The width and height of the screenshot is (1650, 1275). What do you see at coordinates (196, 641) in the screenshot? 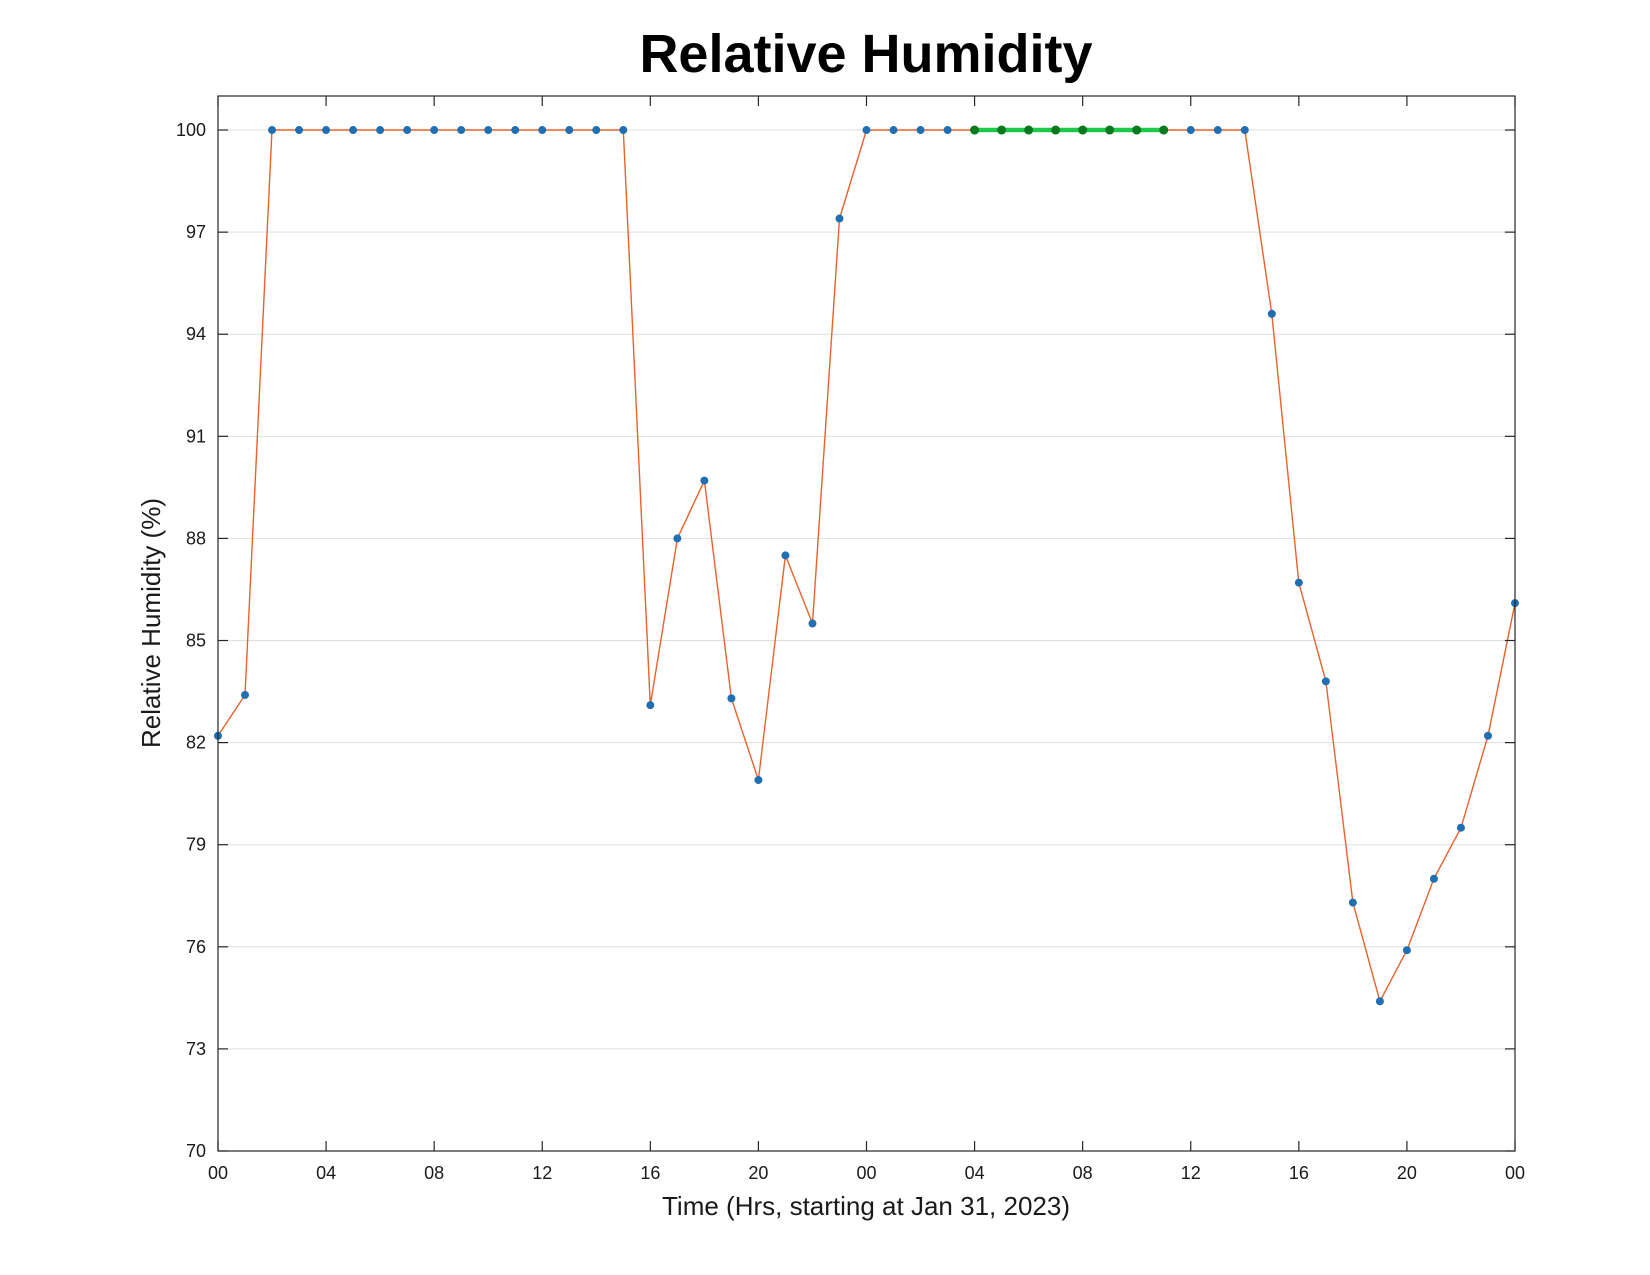
I see `y-tick-label: 85` at bounding box center [196, 641].